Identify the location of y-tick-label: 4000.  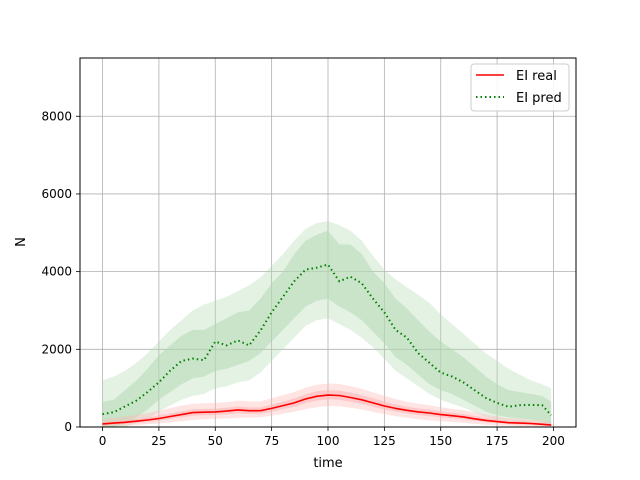
(56, 272).